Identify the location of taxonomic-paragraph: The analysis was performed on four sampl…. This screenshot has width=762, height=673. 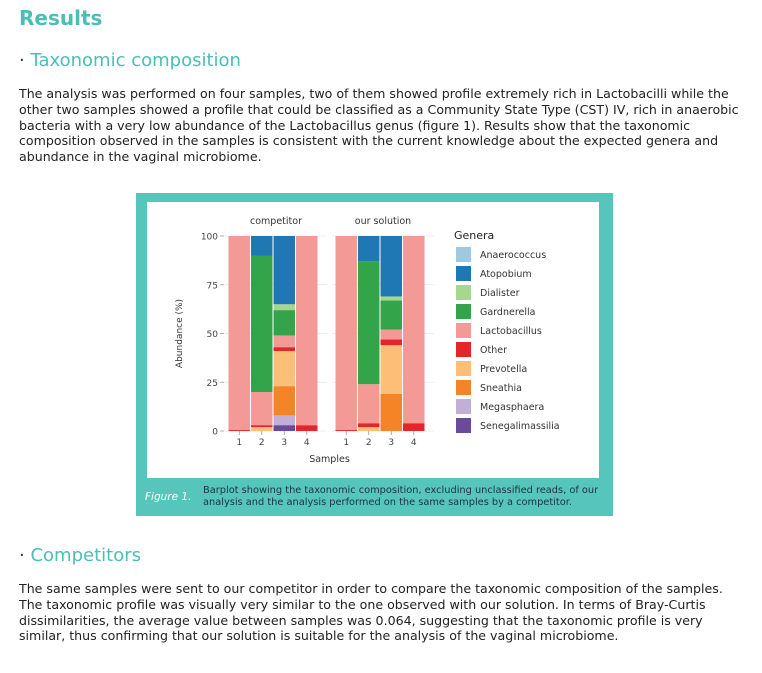
(379, 125).